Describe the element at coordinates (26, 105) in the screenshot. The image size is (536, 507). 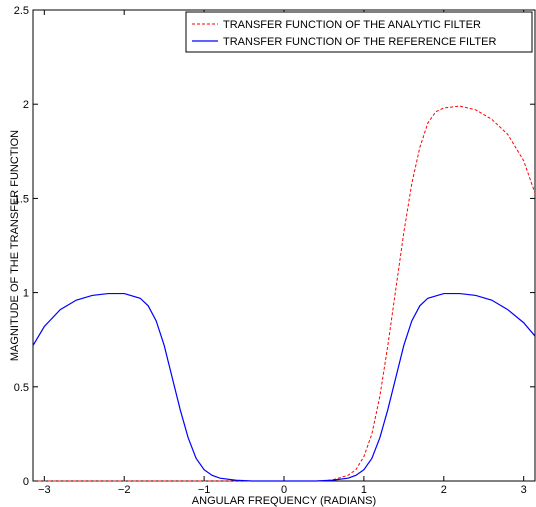
I see `y-tick-label: 2` at that location.